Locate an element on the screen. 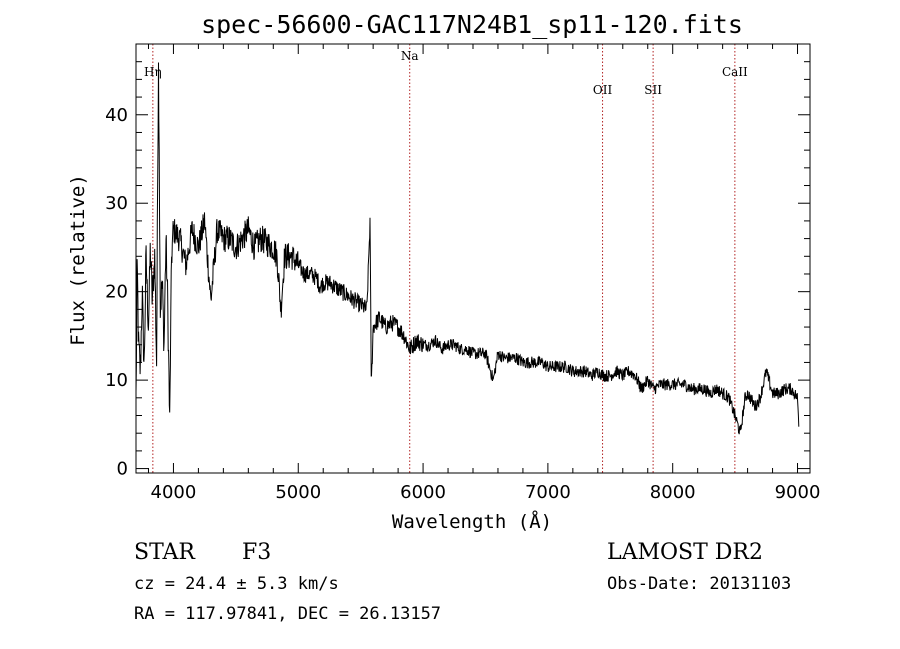 The width and height of the screenshot is (900, 649). x-tick-label: 8000 is located at coordinates (673, 492).